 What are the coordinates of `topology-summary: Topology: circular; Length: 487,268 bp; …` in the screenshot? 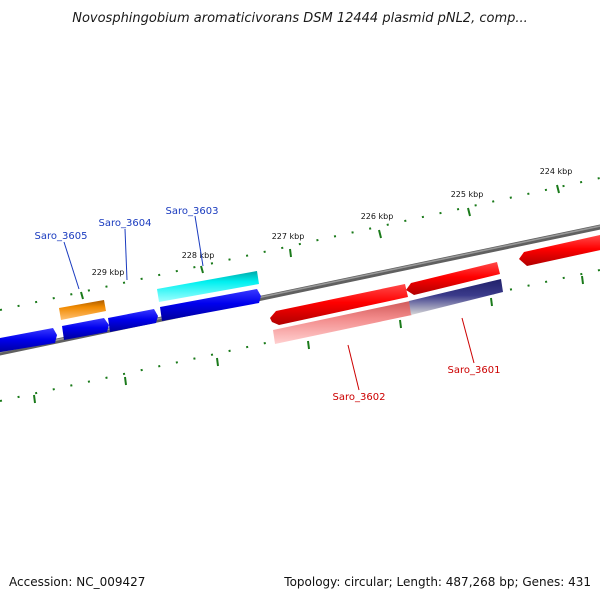 It's located at (437, 582).